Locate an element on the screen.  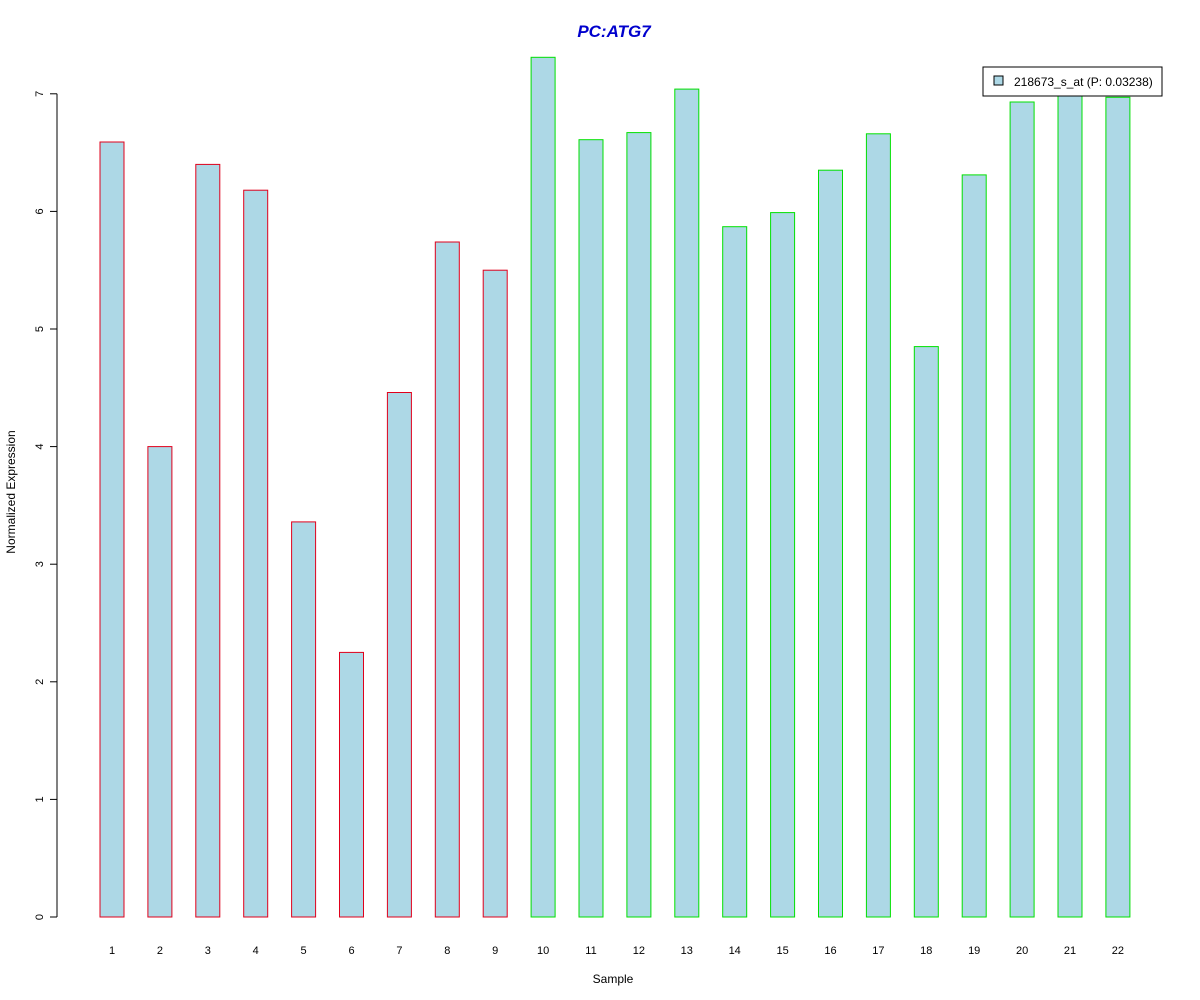
x-tick-label: 12 is located at coordinates (639, 951).